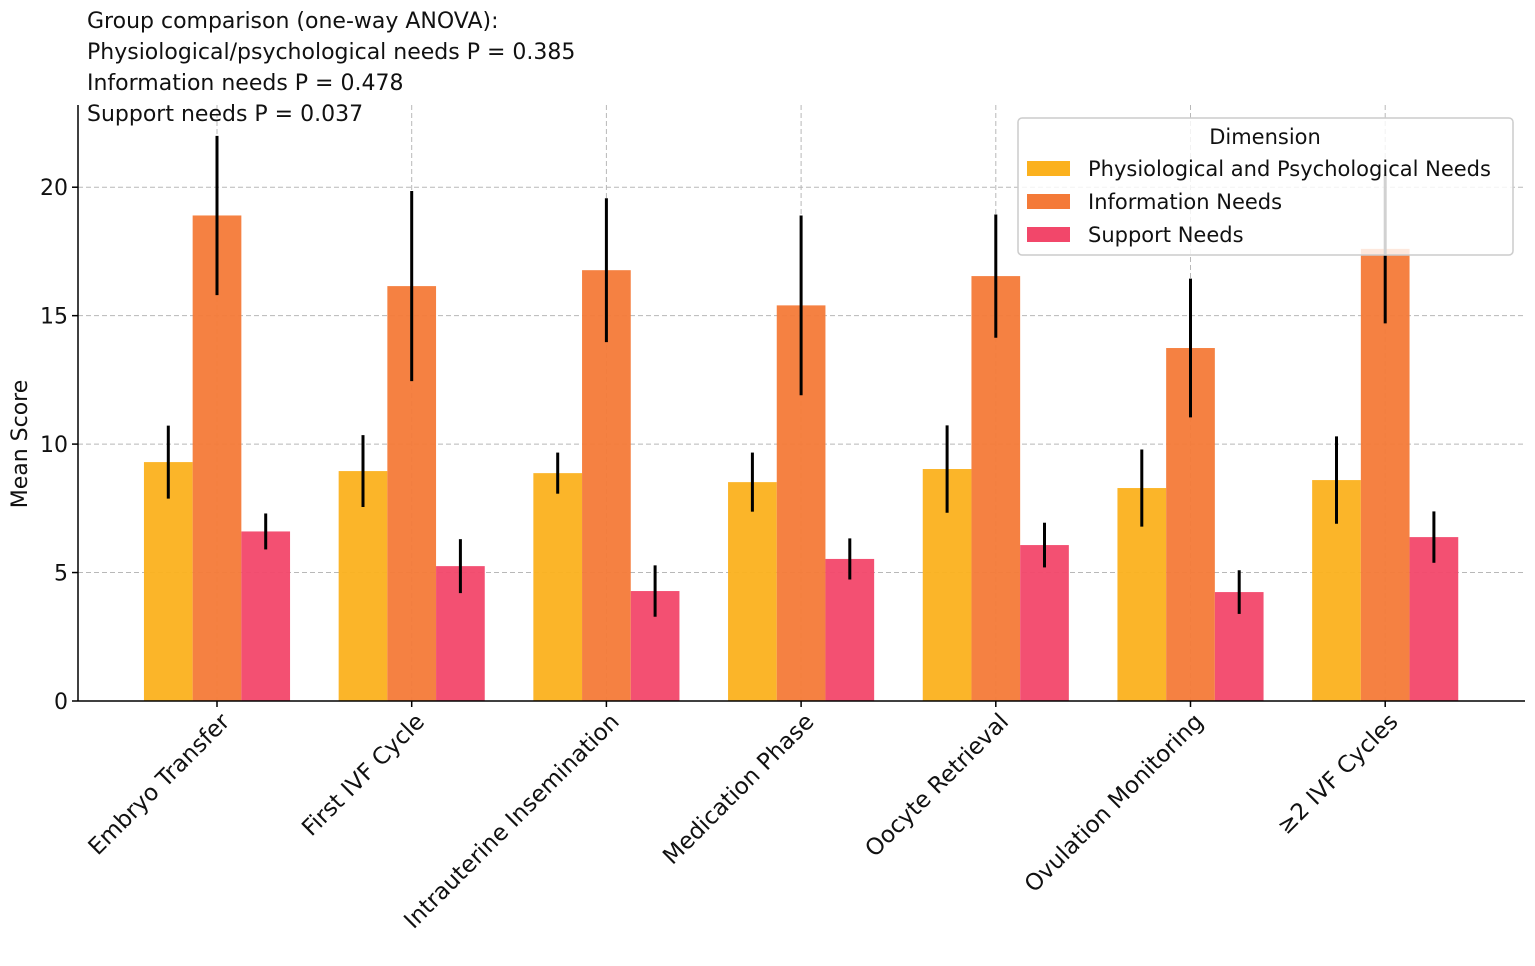  What do you see at coordinates (245, 83) in the screenshot?
I see `annotation-line: Information needs P = 0.478` at bounding box center [245, 83].